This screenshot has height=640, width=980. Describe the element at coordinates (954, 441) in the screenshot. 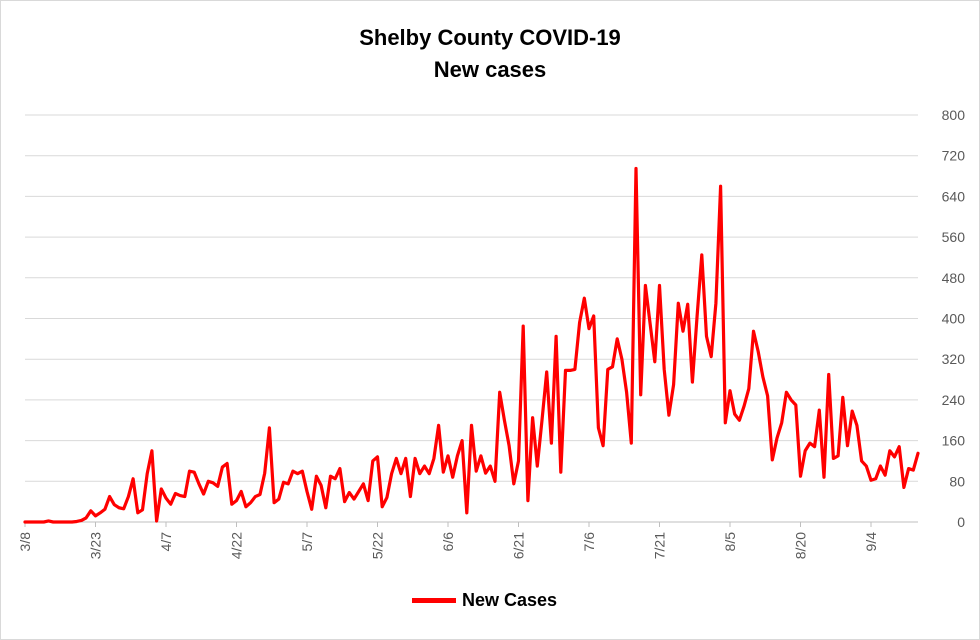

I see `y-tick-label: 160` at that location.